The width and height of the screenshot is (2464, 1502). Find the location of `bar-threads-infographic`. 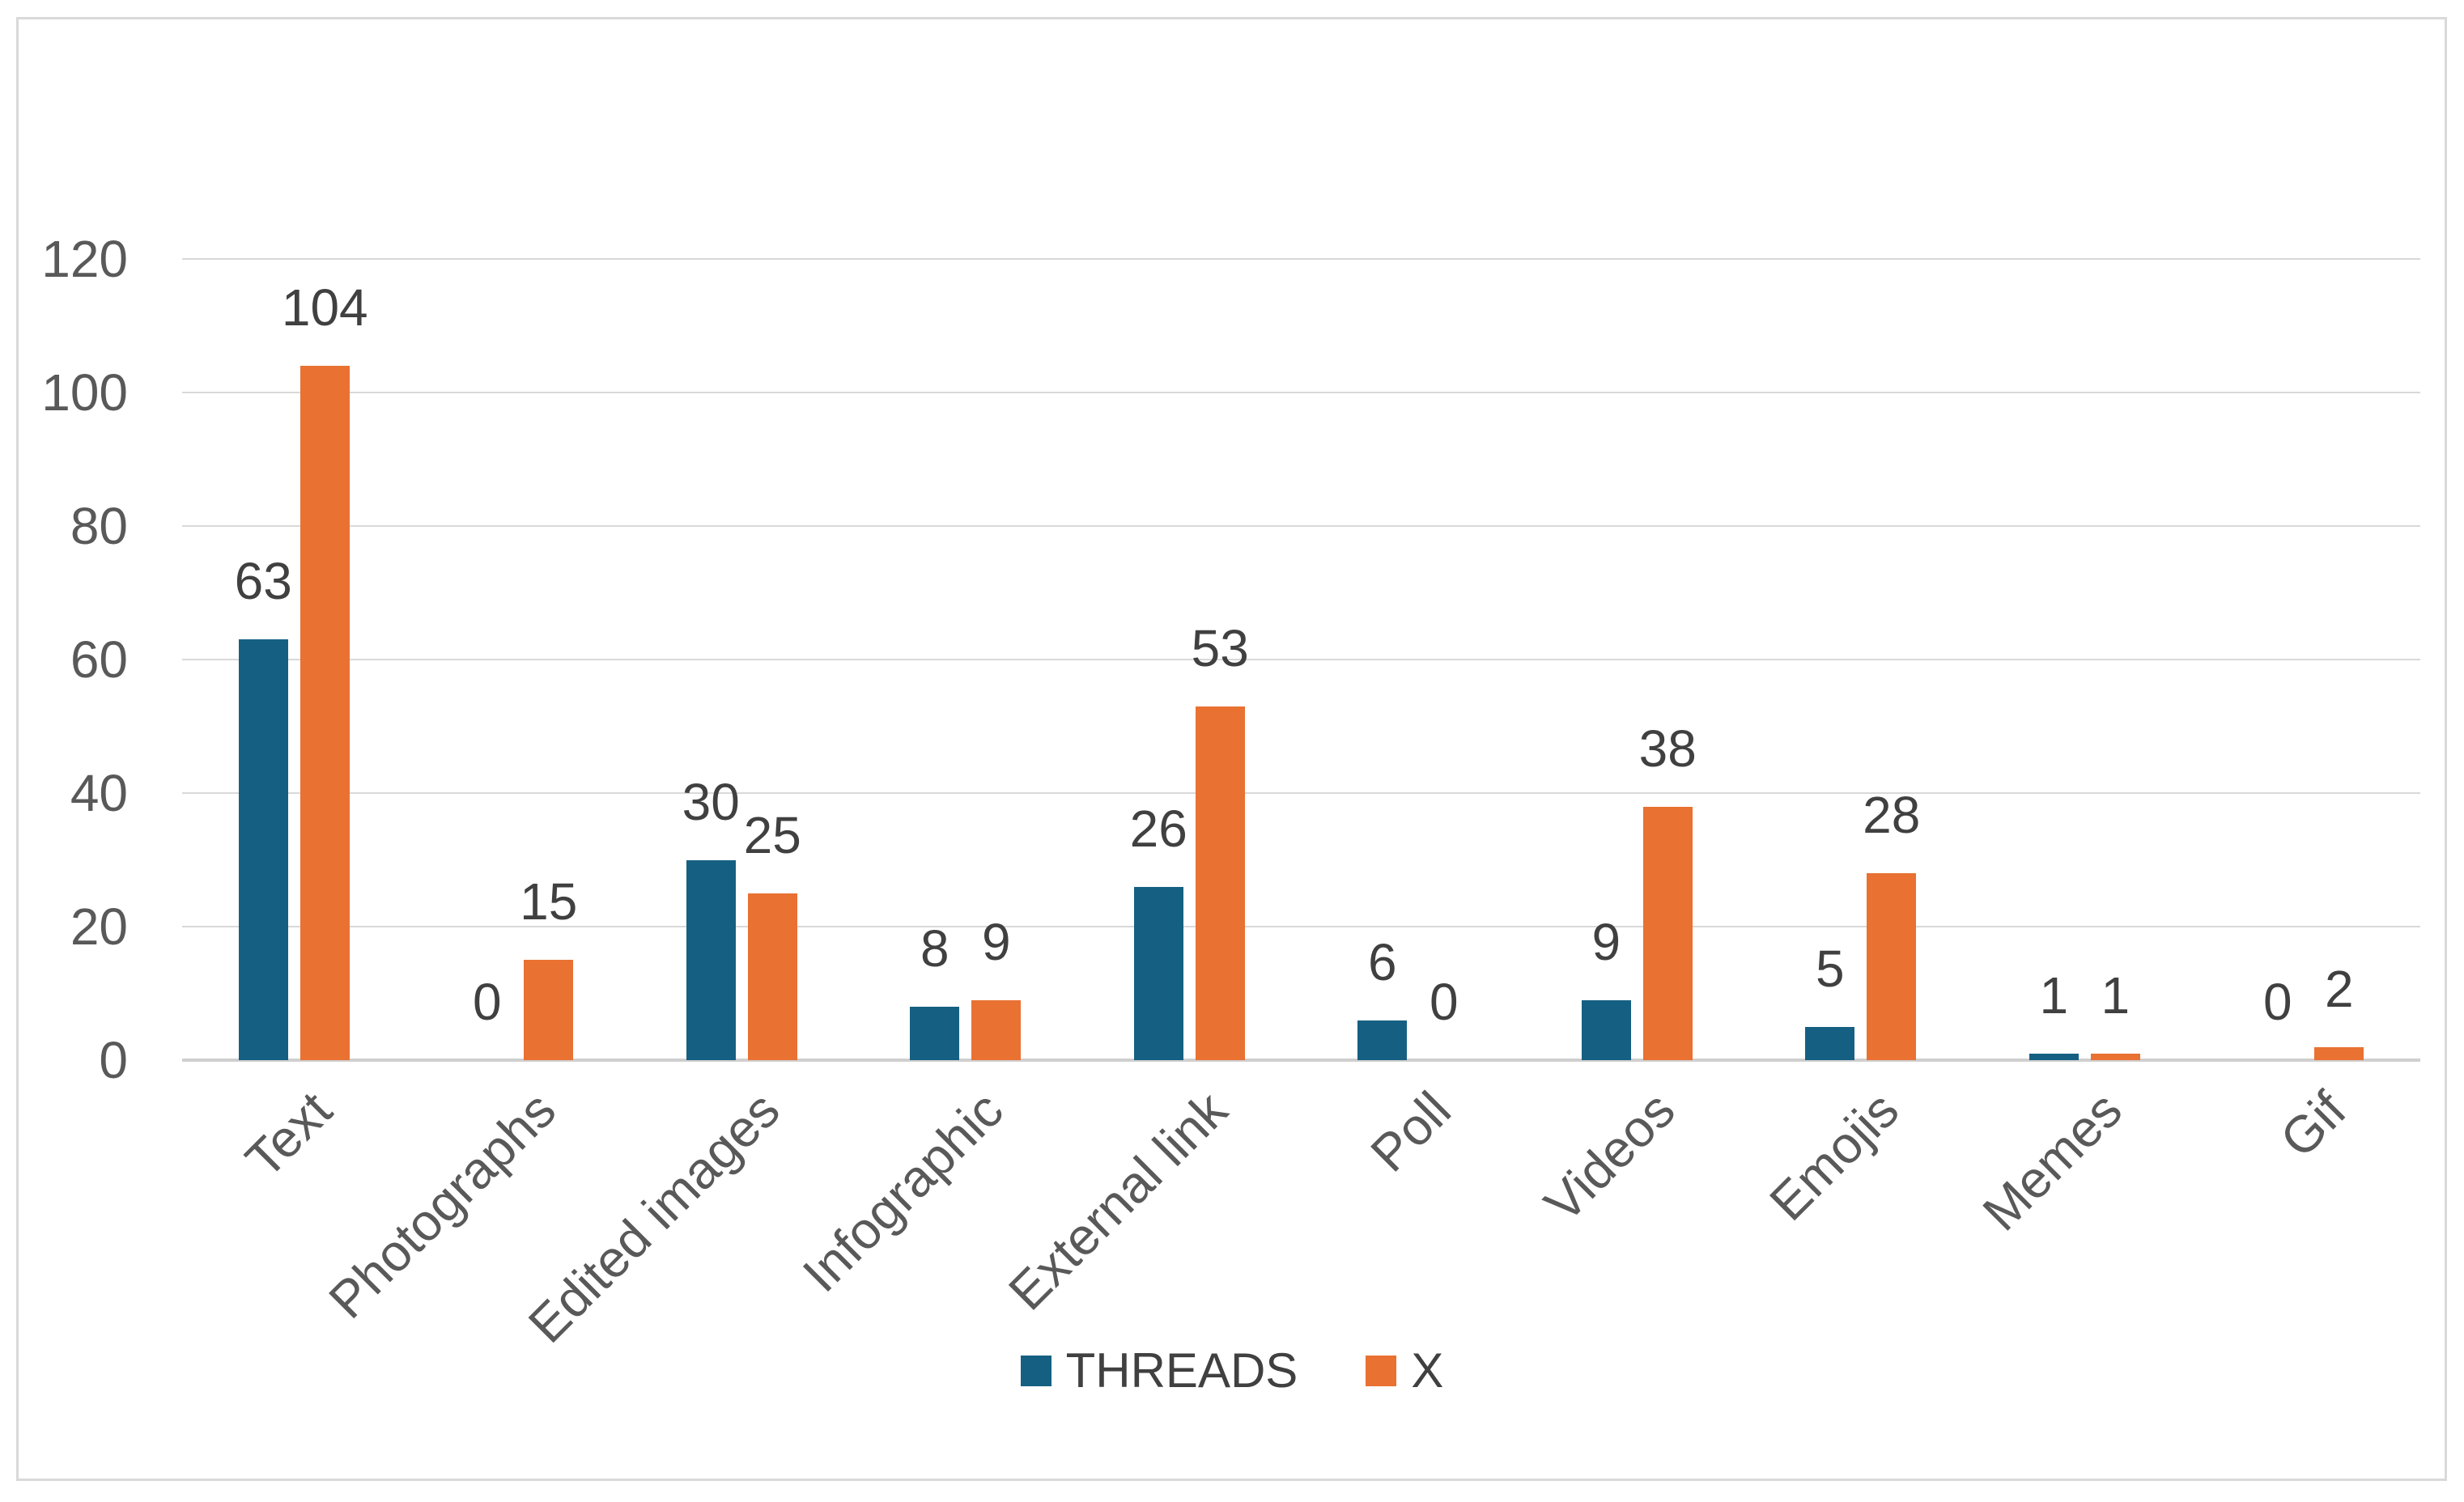

bar-threads-infographic is located at coordinates (935, 1033).